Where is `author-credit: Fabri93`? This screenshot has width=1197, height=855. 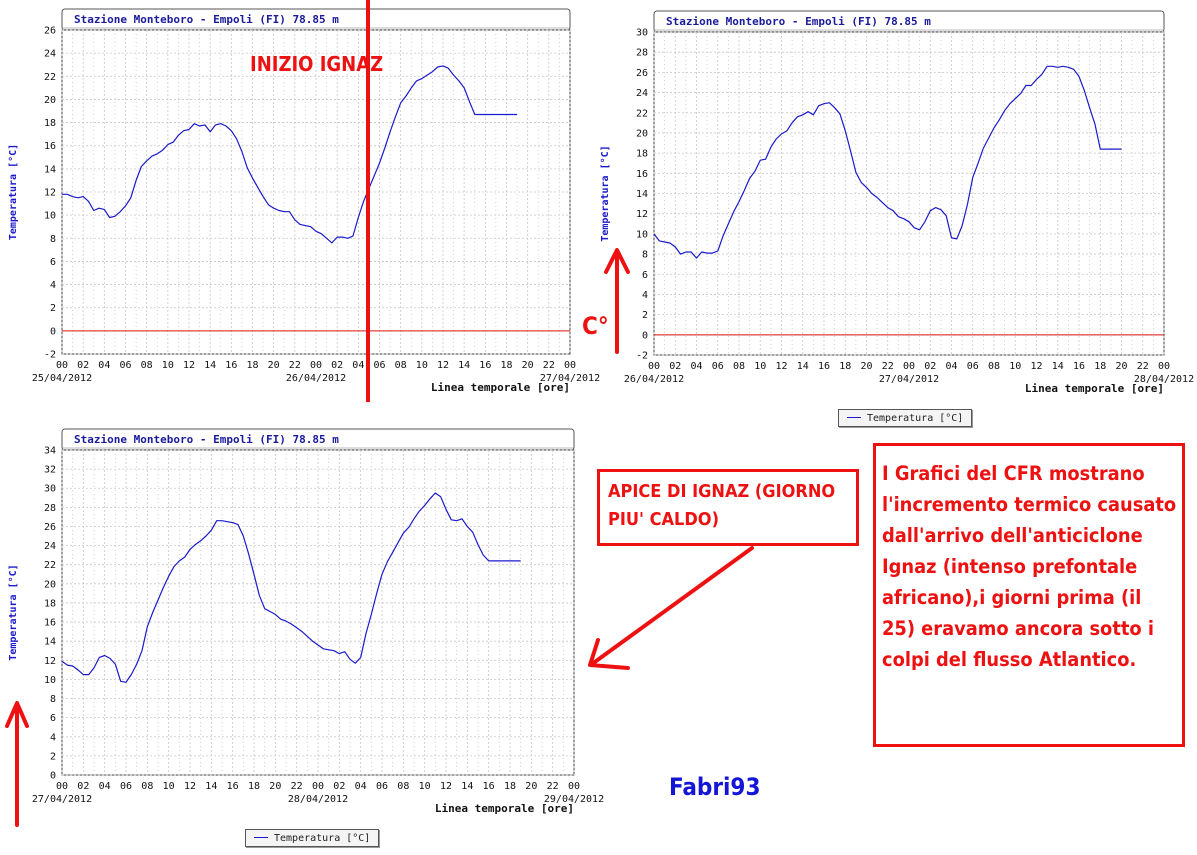
author-credit: Fabri93 is located at coordinates (715, 787).